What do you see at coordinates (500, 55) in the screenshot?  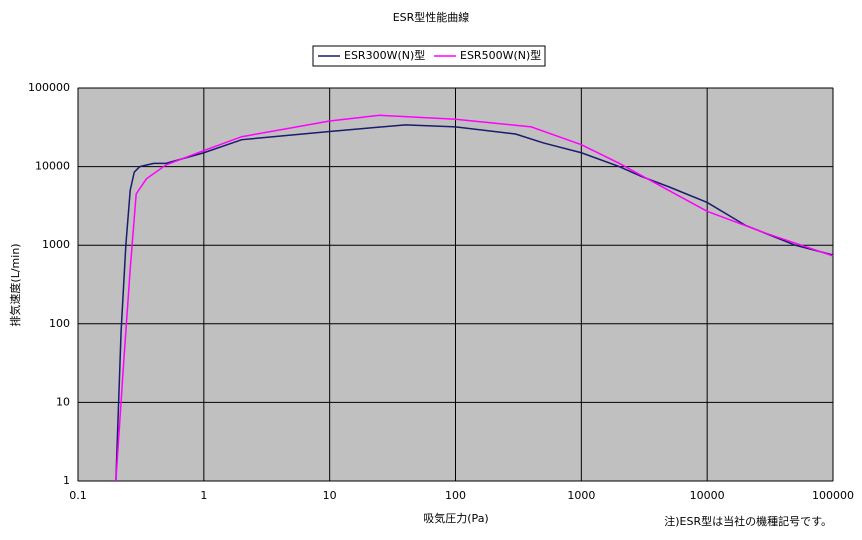 I see `legend-label: ESR500W(N)型` at bounding box center [500, 55].